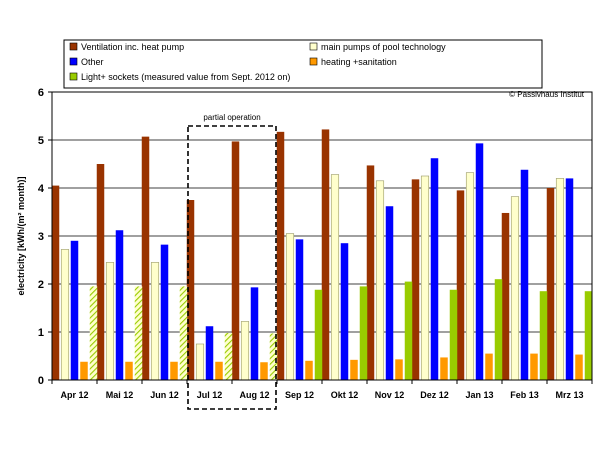 This screenshot has width=600, height=450. I want to click on x-tick-label: Sep 12, so click(299, 395).